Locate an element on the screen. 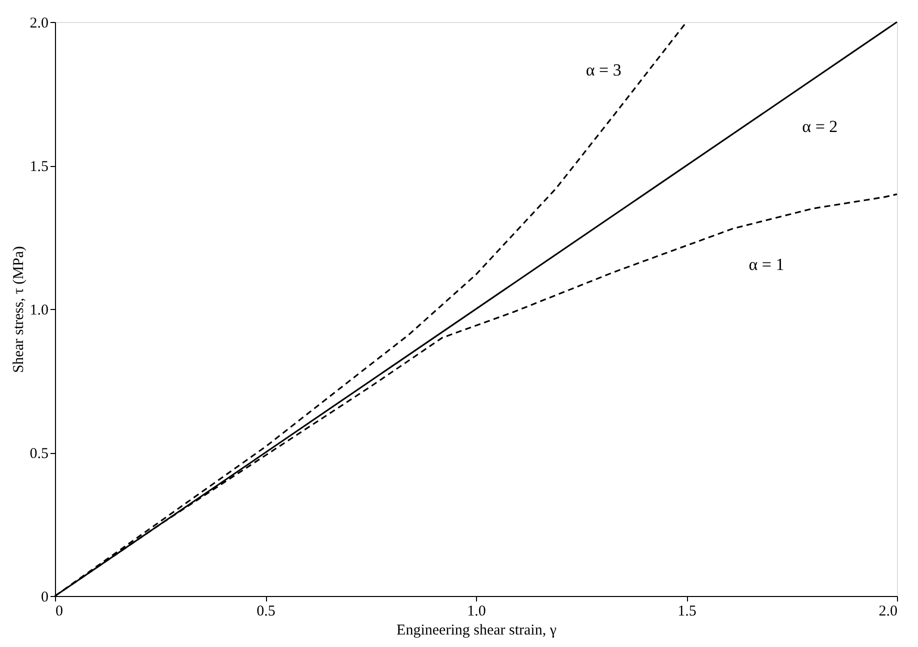  x-tick-label: 0.5 is located at coordinates (266, 612).